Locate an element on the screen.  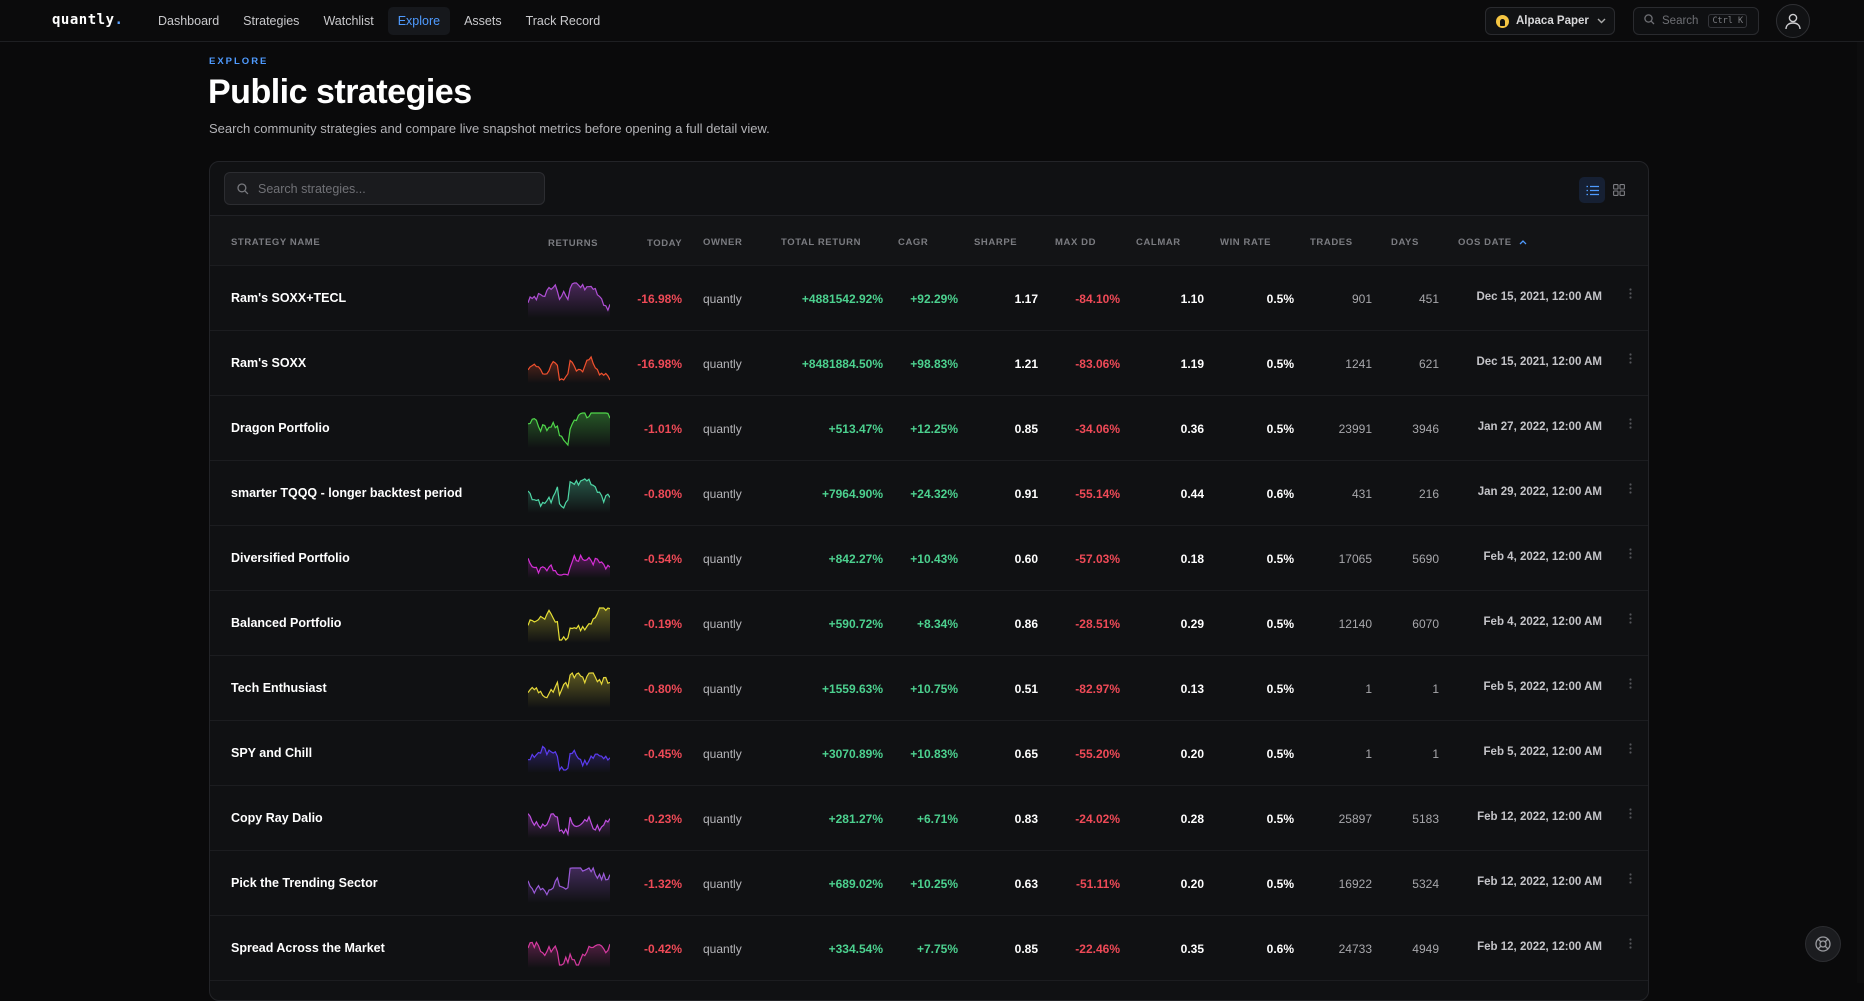
today-change: -0.42% is located at coordinates (662, 949).